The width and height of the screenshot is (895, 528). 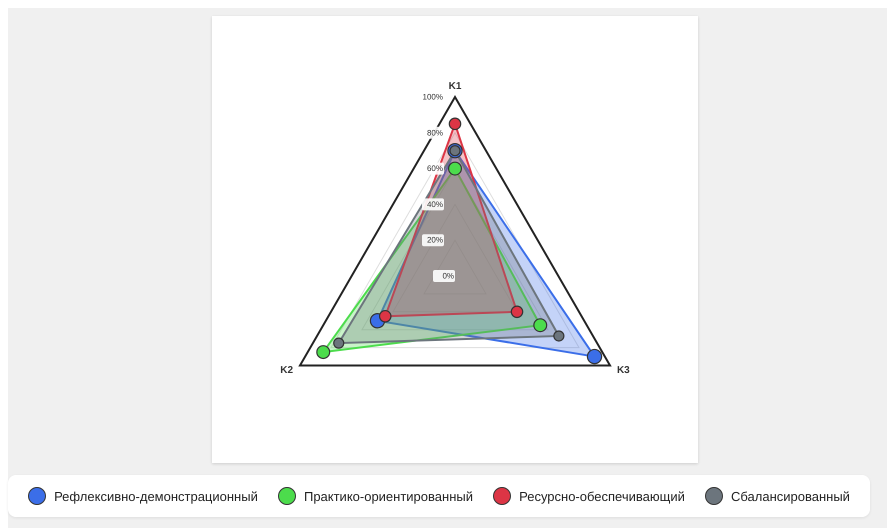 What do you see at coordinates (388, 496) in the screenshot?
I see `legend-label: Практико-ориентированный` at bounding box center [388, 496].